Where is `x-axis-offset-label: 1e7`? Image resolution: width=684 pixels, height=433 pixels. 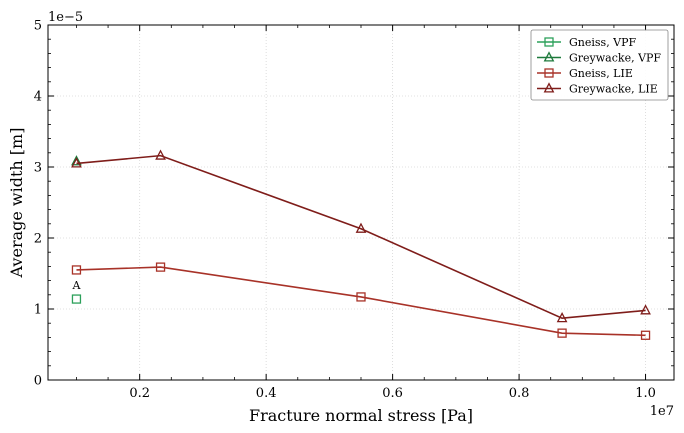
x-axis-offset-label: 1e7 is located at coordinates (662, 411).